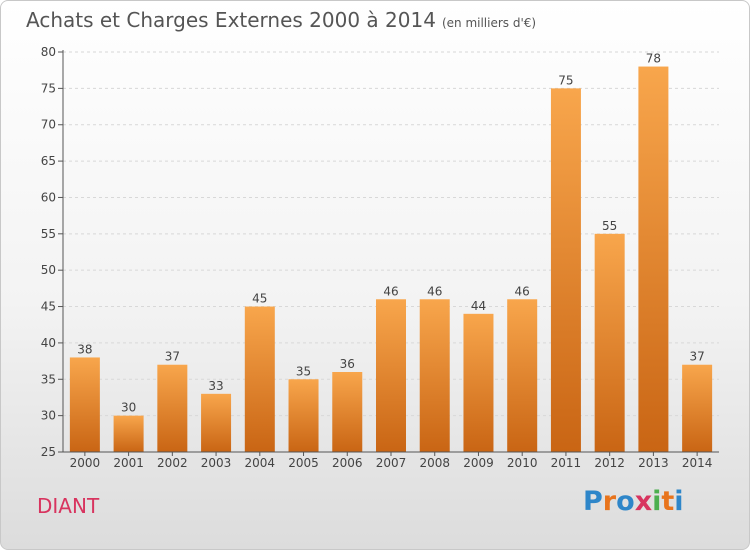  What do you see at coordinates (303, 371) in the screenshot?
I see `data-label: 35` at bounding box center [303, 371].